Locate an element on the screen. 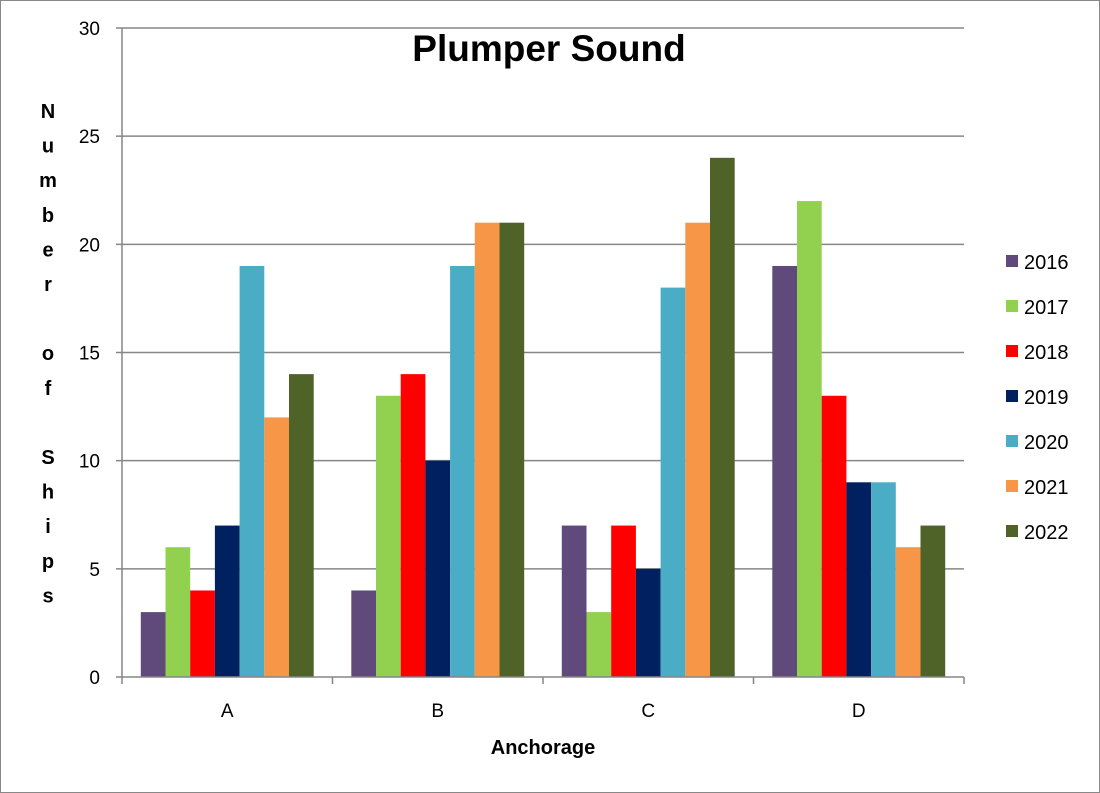  bar-D-2018 is located at coordinates (834, 536).